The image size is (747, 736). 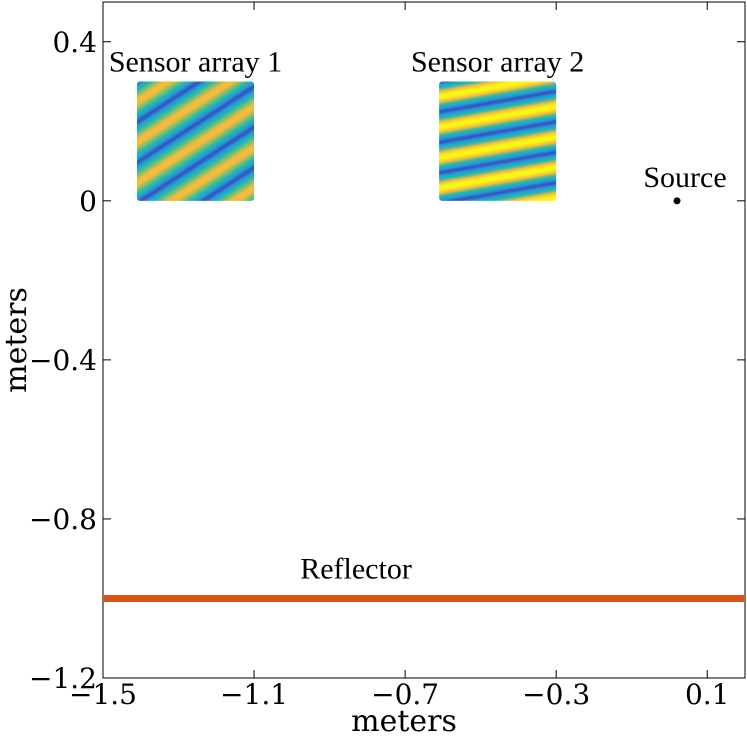 What do you see at coordinates (405, 694) in the screenshot?
I see `x-tick-label: −0.7` at bounding box center [405, 694].